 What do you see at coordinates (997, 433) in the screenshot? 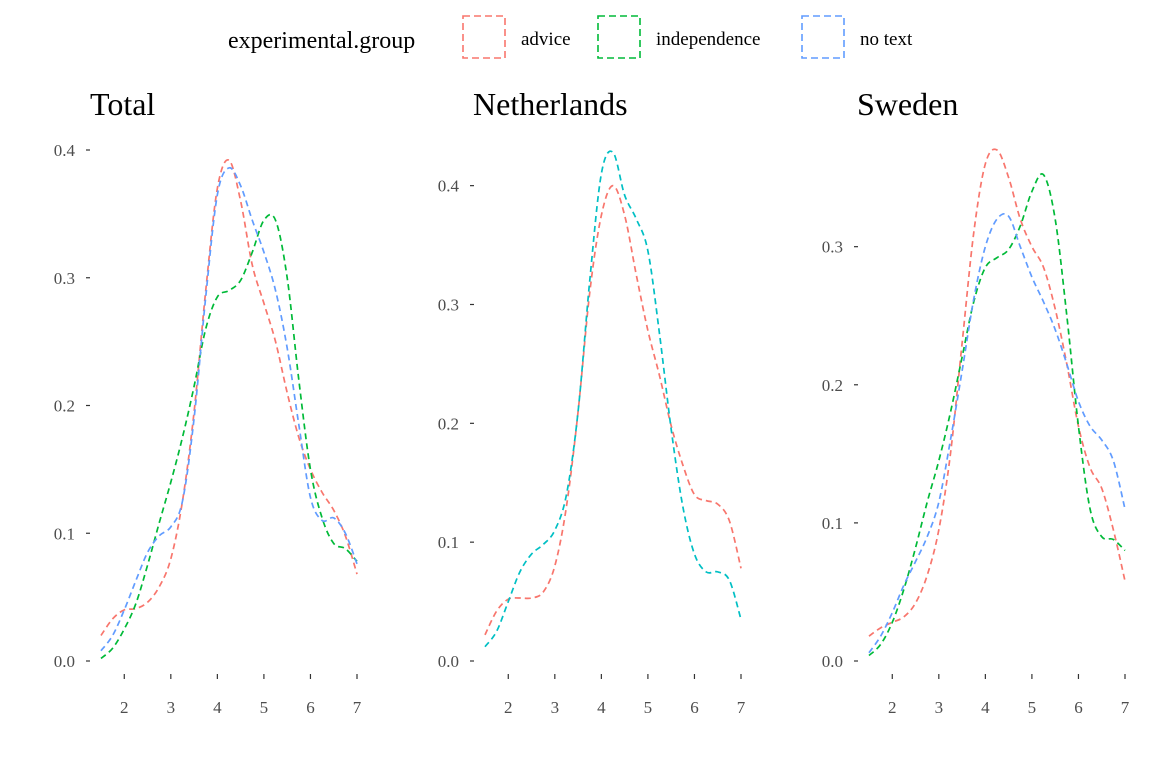
I see `density-line-no-text-sweden` at bounding box center [997, 433].